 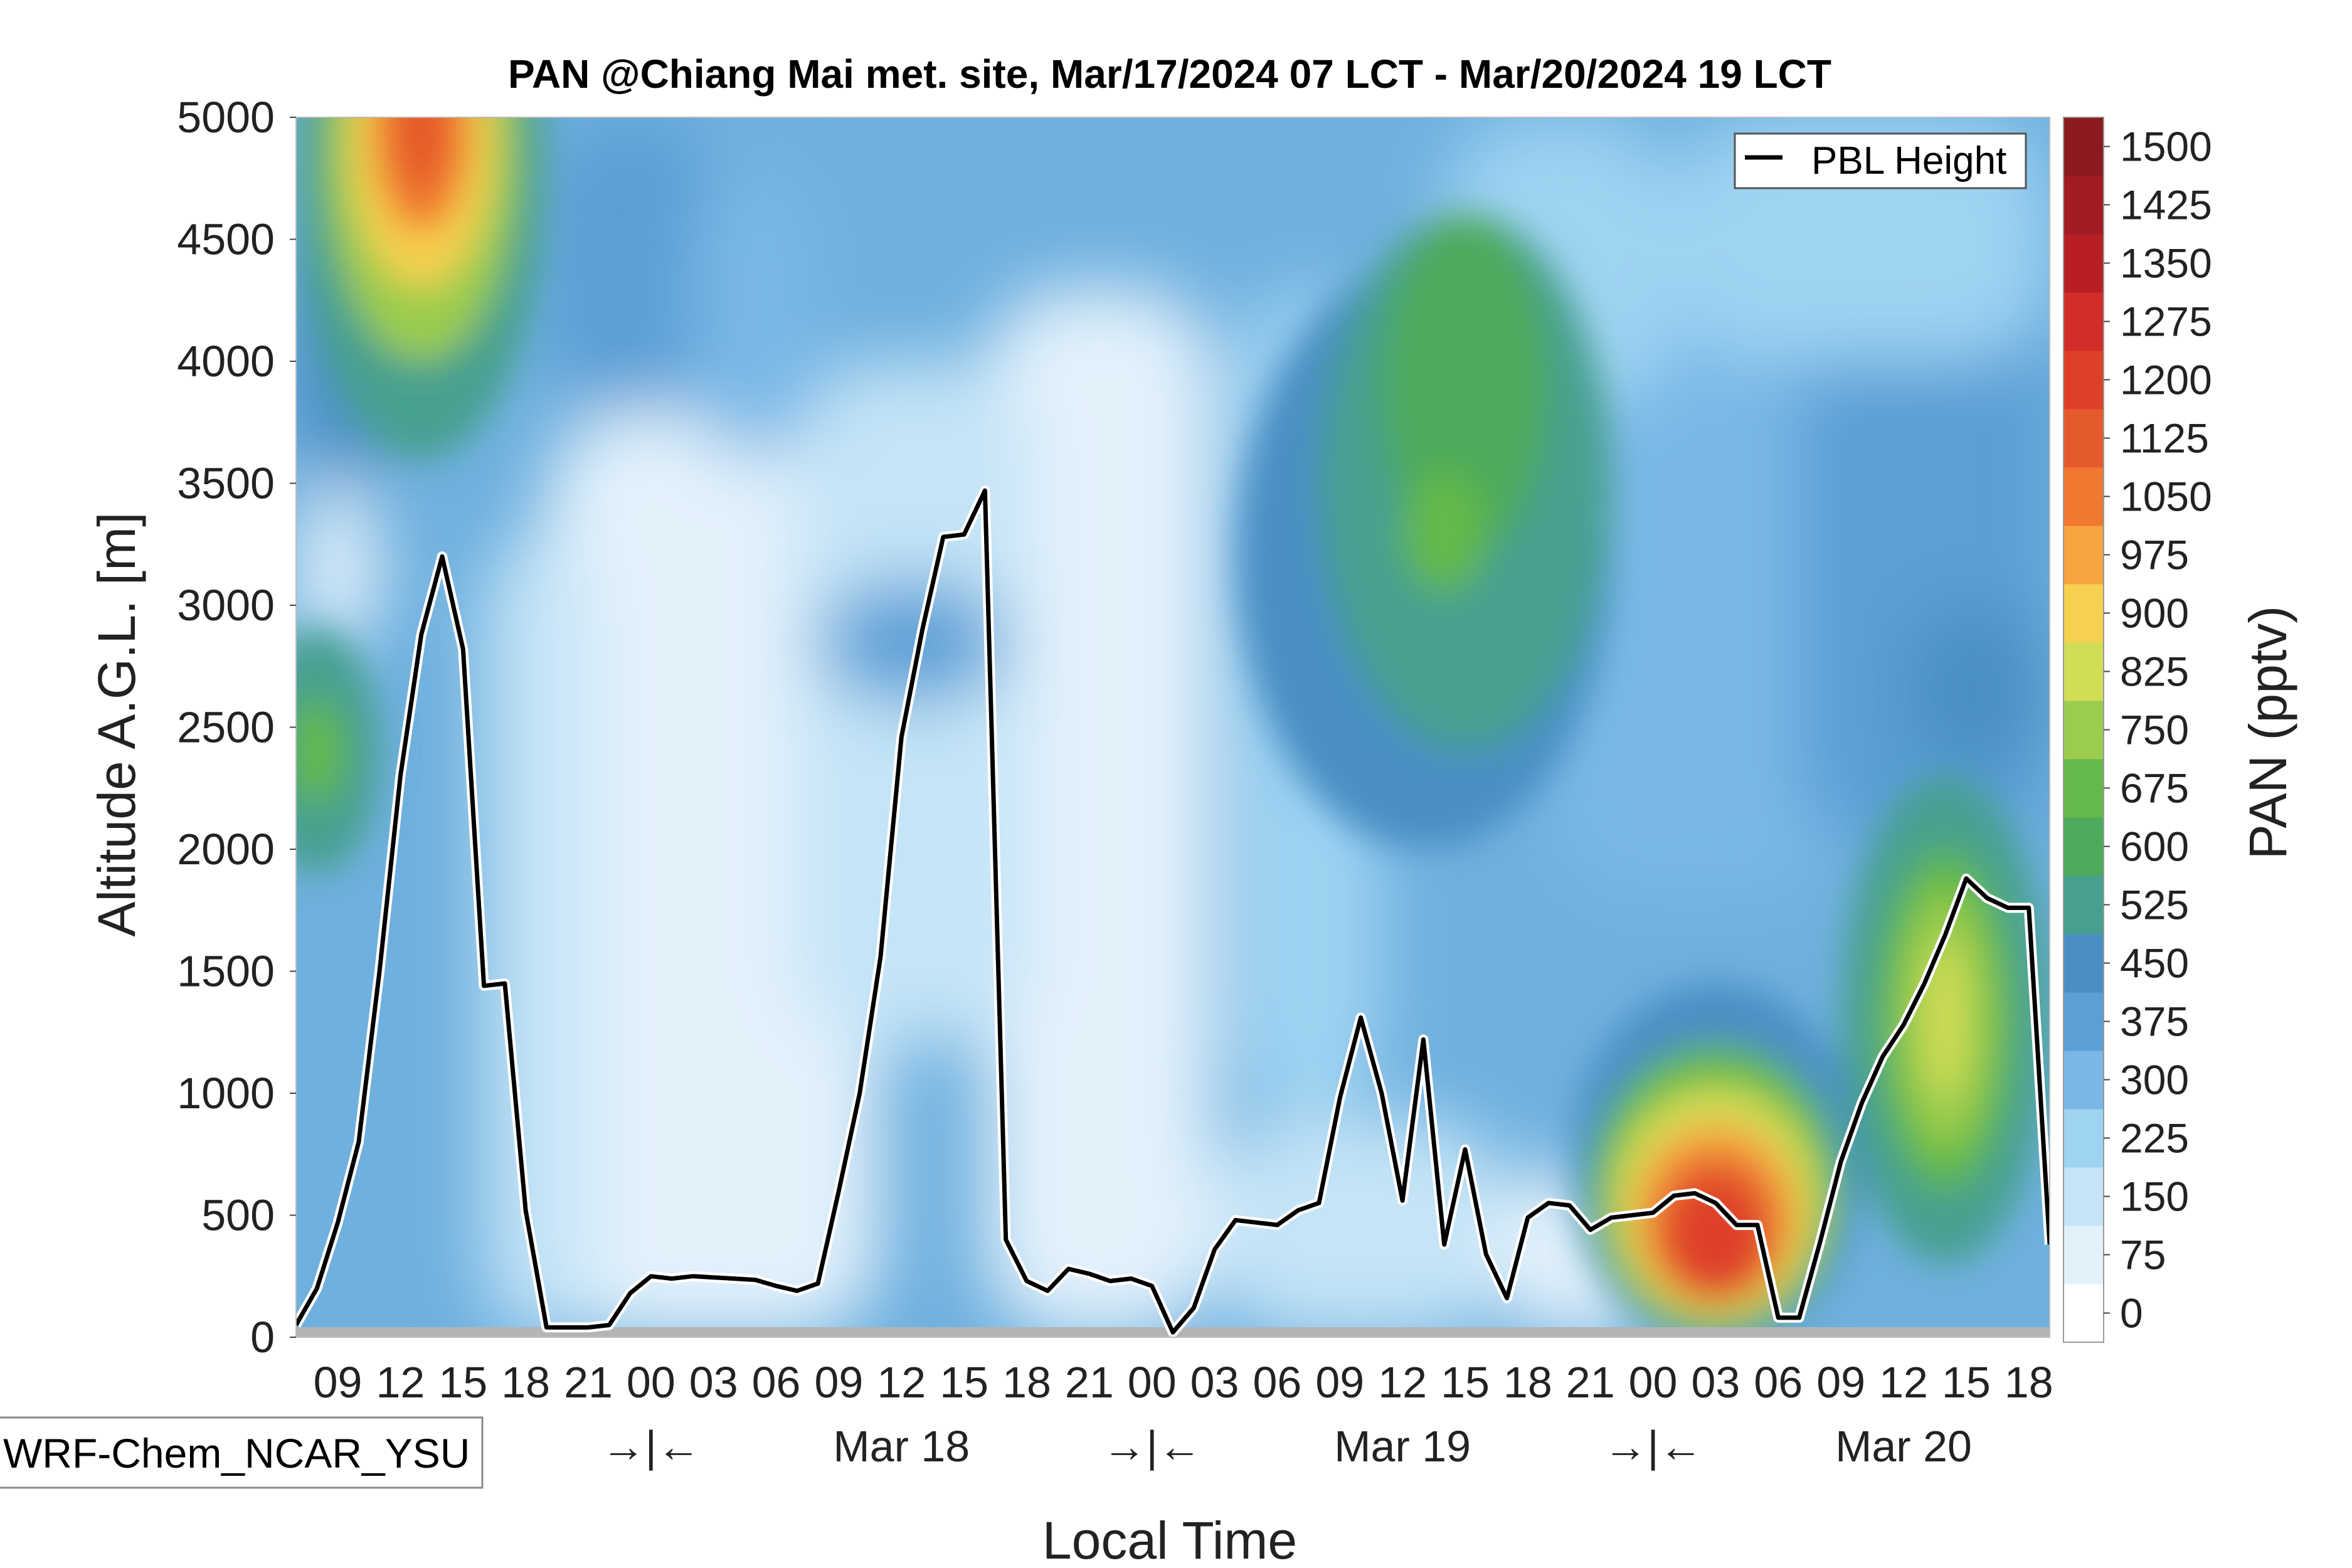 I want to click on colorbar-tick-label: 1425, so click(x=2166, y=205).